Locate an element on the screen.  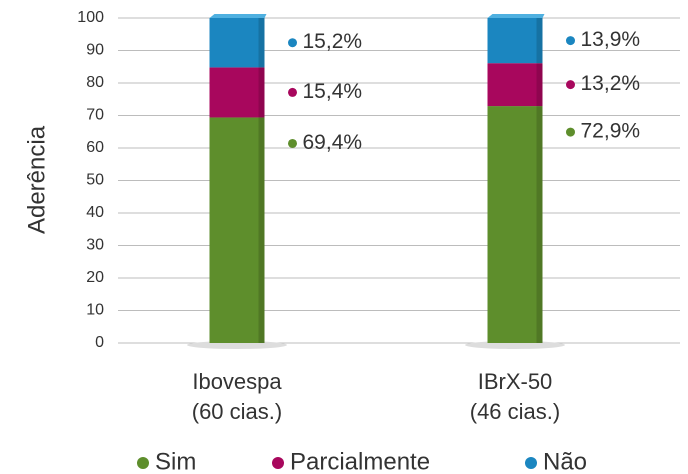
data-label: 13,2% is located at coordinates (611, 83).